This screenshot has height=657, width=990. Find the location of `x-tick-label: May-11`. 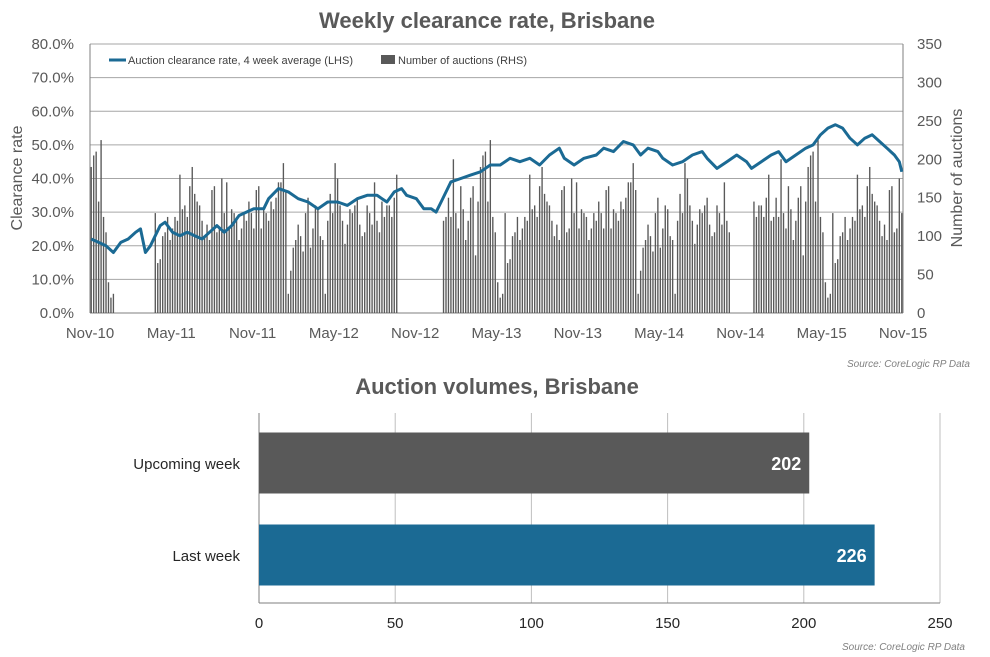

x-tick-label: May-11 is located at coordinates (171, 333).